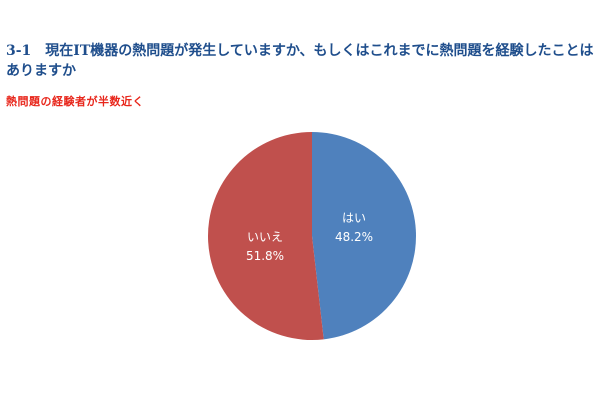 Image resolution: width=610 pixels, height=400 pixels. I want to click on chart-subtitle: 熱問題の経験者が半数近く, so click(75, 101).